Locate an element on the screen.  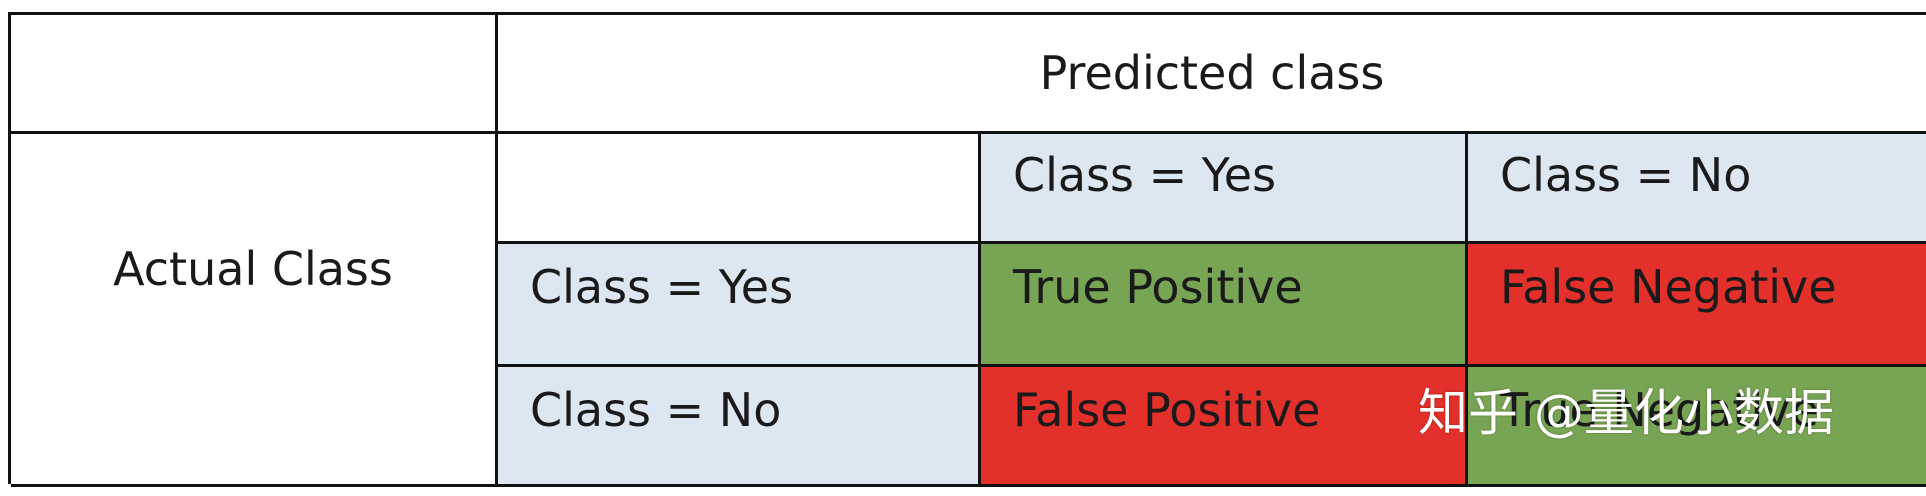
empty-subheader-cell is located at coordinates (739, 189).